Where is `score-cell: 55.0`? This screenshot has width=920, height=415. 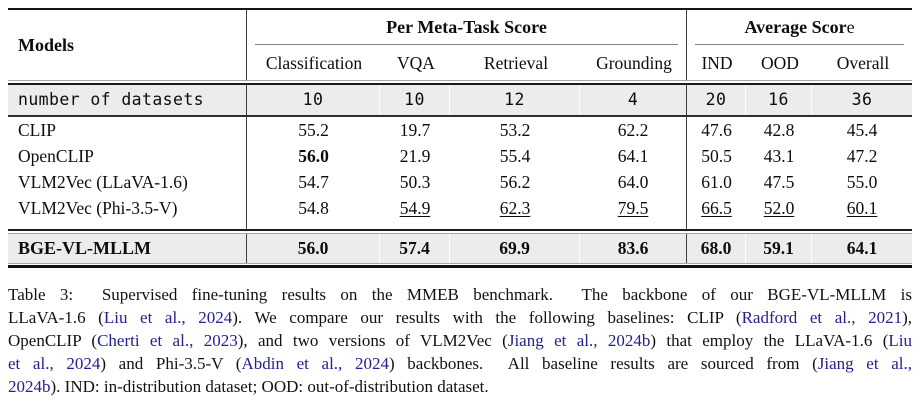 score-cell: 55.0 is located at coordinates (862, 182).